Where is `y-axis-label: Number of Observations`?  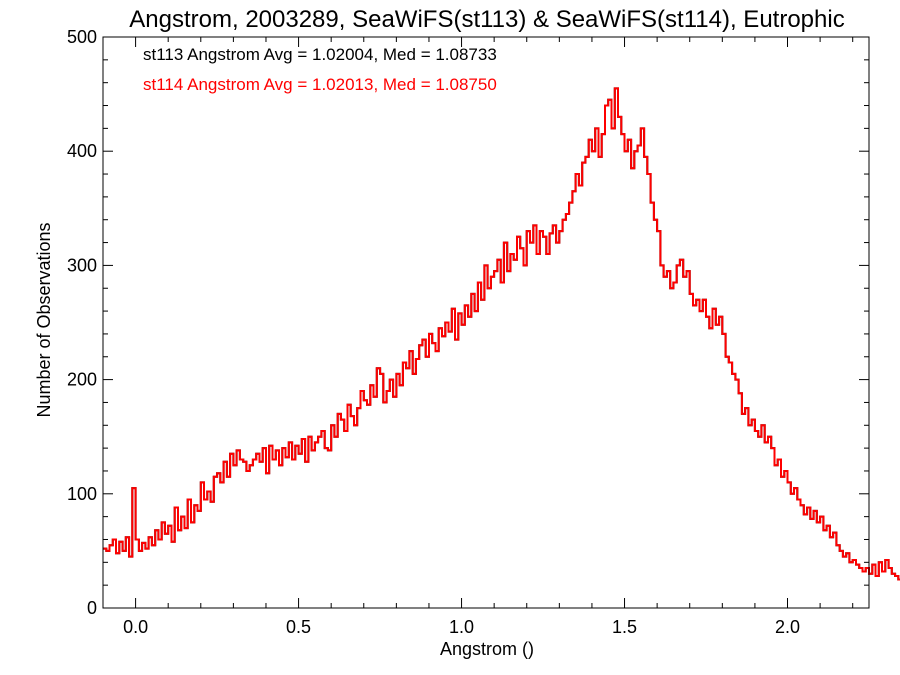
y-axis-label: Number of Observations is located at coordinates (44, 319).